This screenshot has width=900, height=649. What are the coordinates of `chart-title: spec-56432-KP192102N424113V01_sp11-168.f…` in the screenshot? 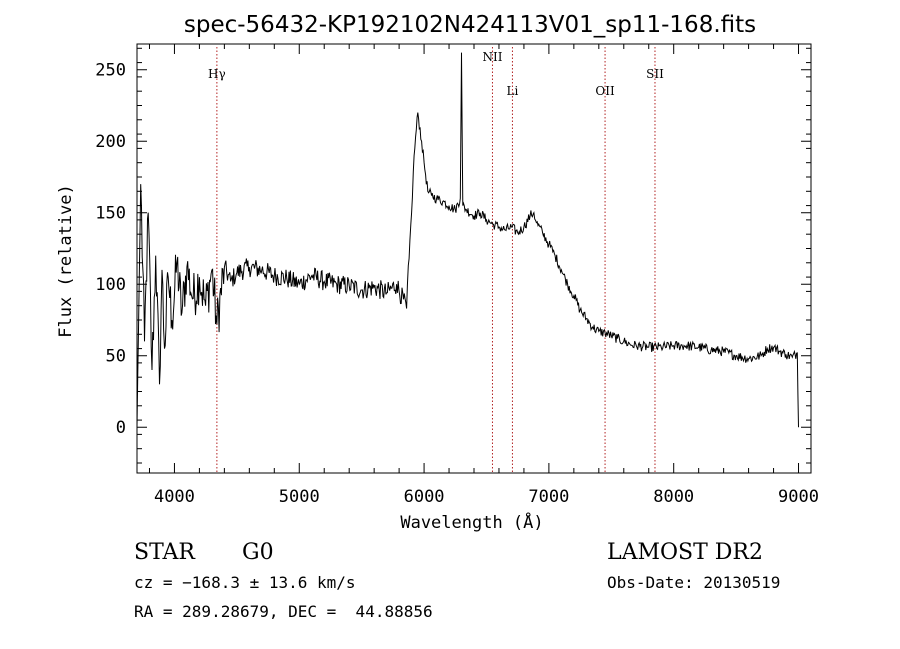 It's located at (470, 25).